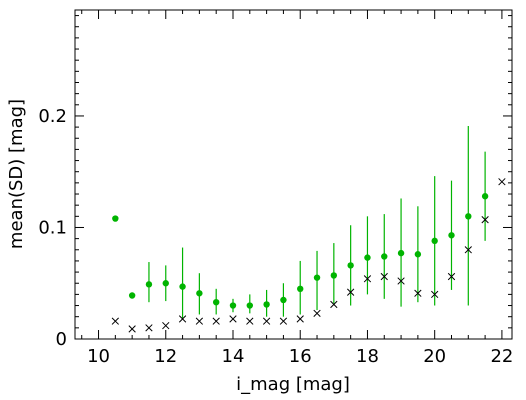 The width and height of the screenshot is (526, 400). Describe the element at coordinates (434, 356) in the screenshot. I see `x-tick-label: 20` at that location.